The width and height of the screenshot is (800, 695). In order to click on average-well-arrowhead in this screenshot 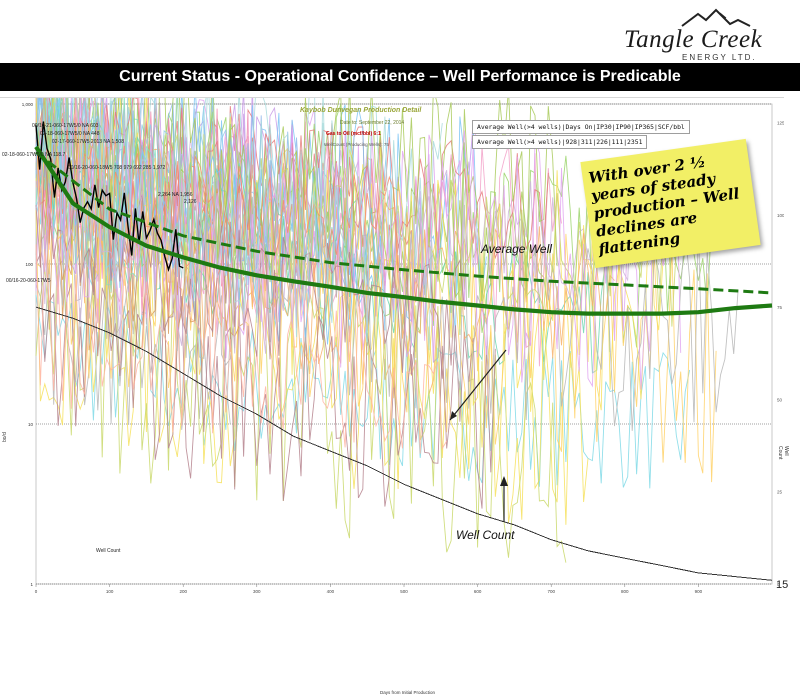, I will do `click(453, 415)`.